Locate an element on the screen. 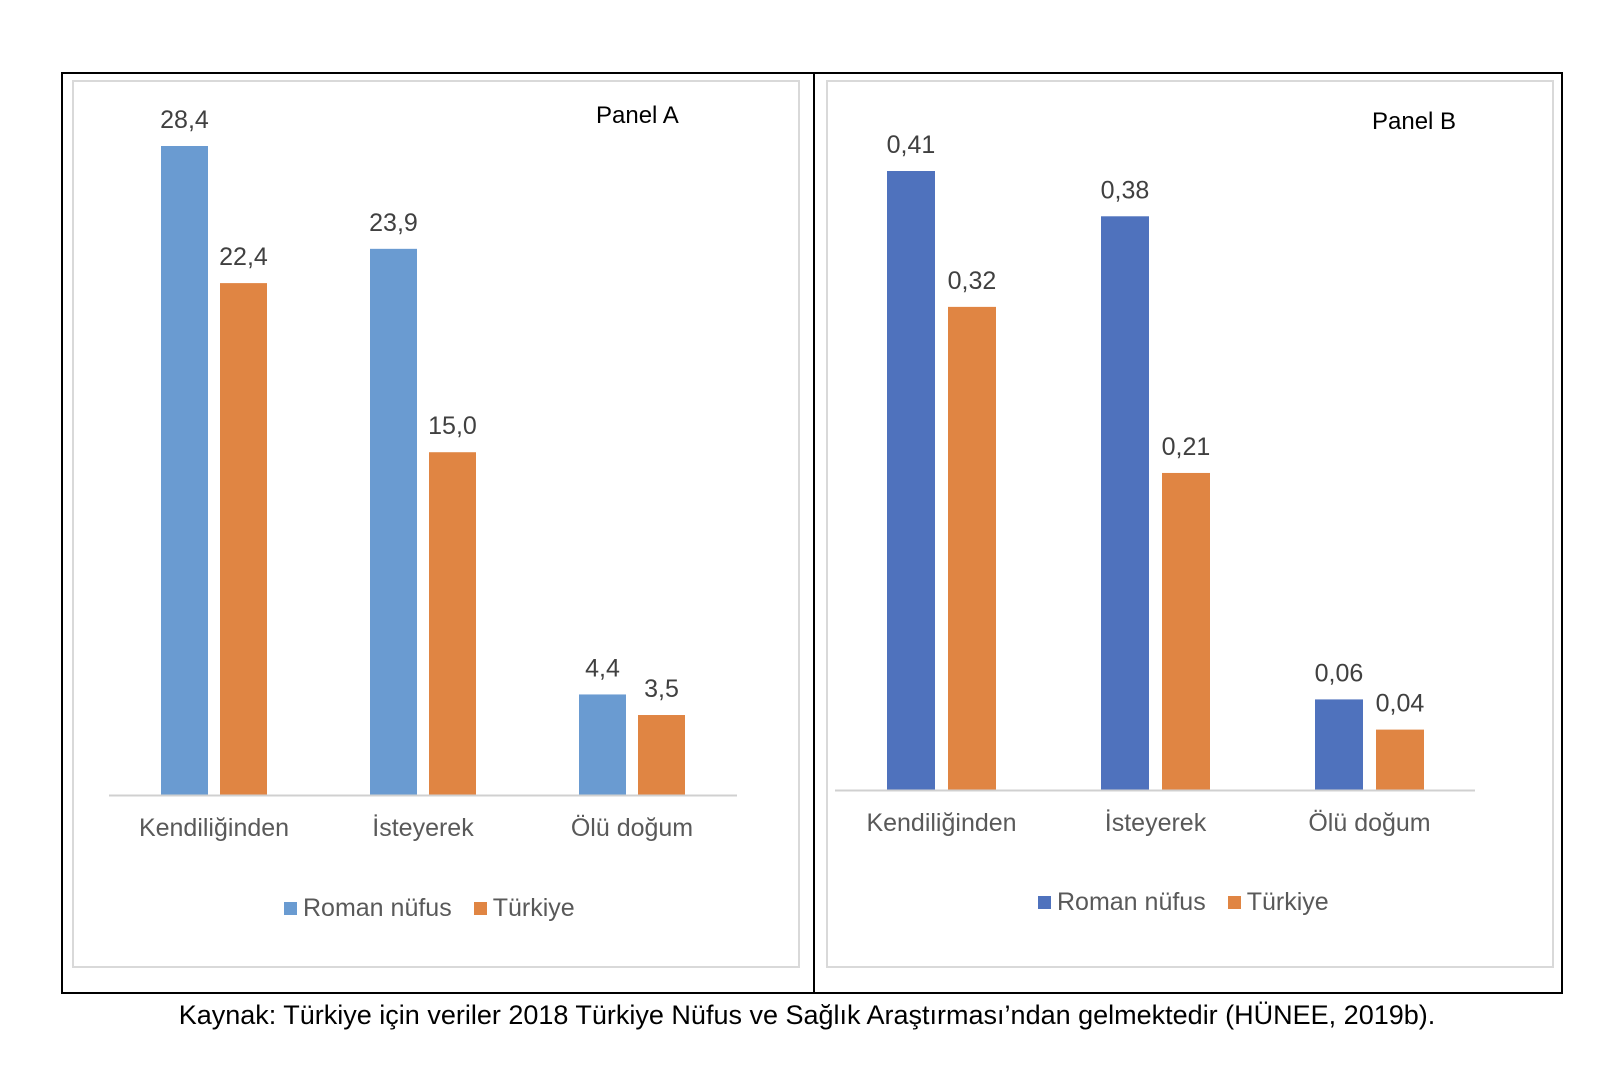  data-label-turkiye-2: 0,21 is located at coordinates (1186, 447).